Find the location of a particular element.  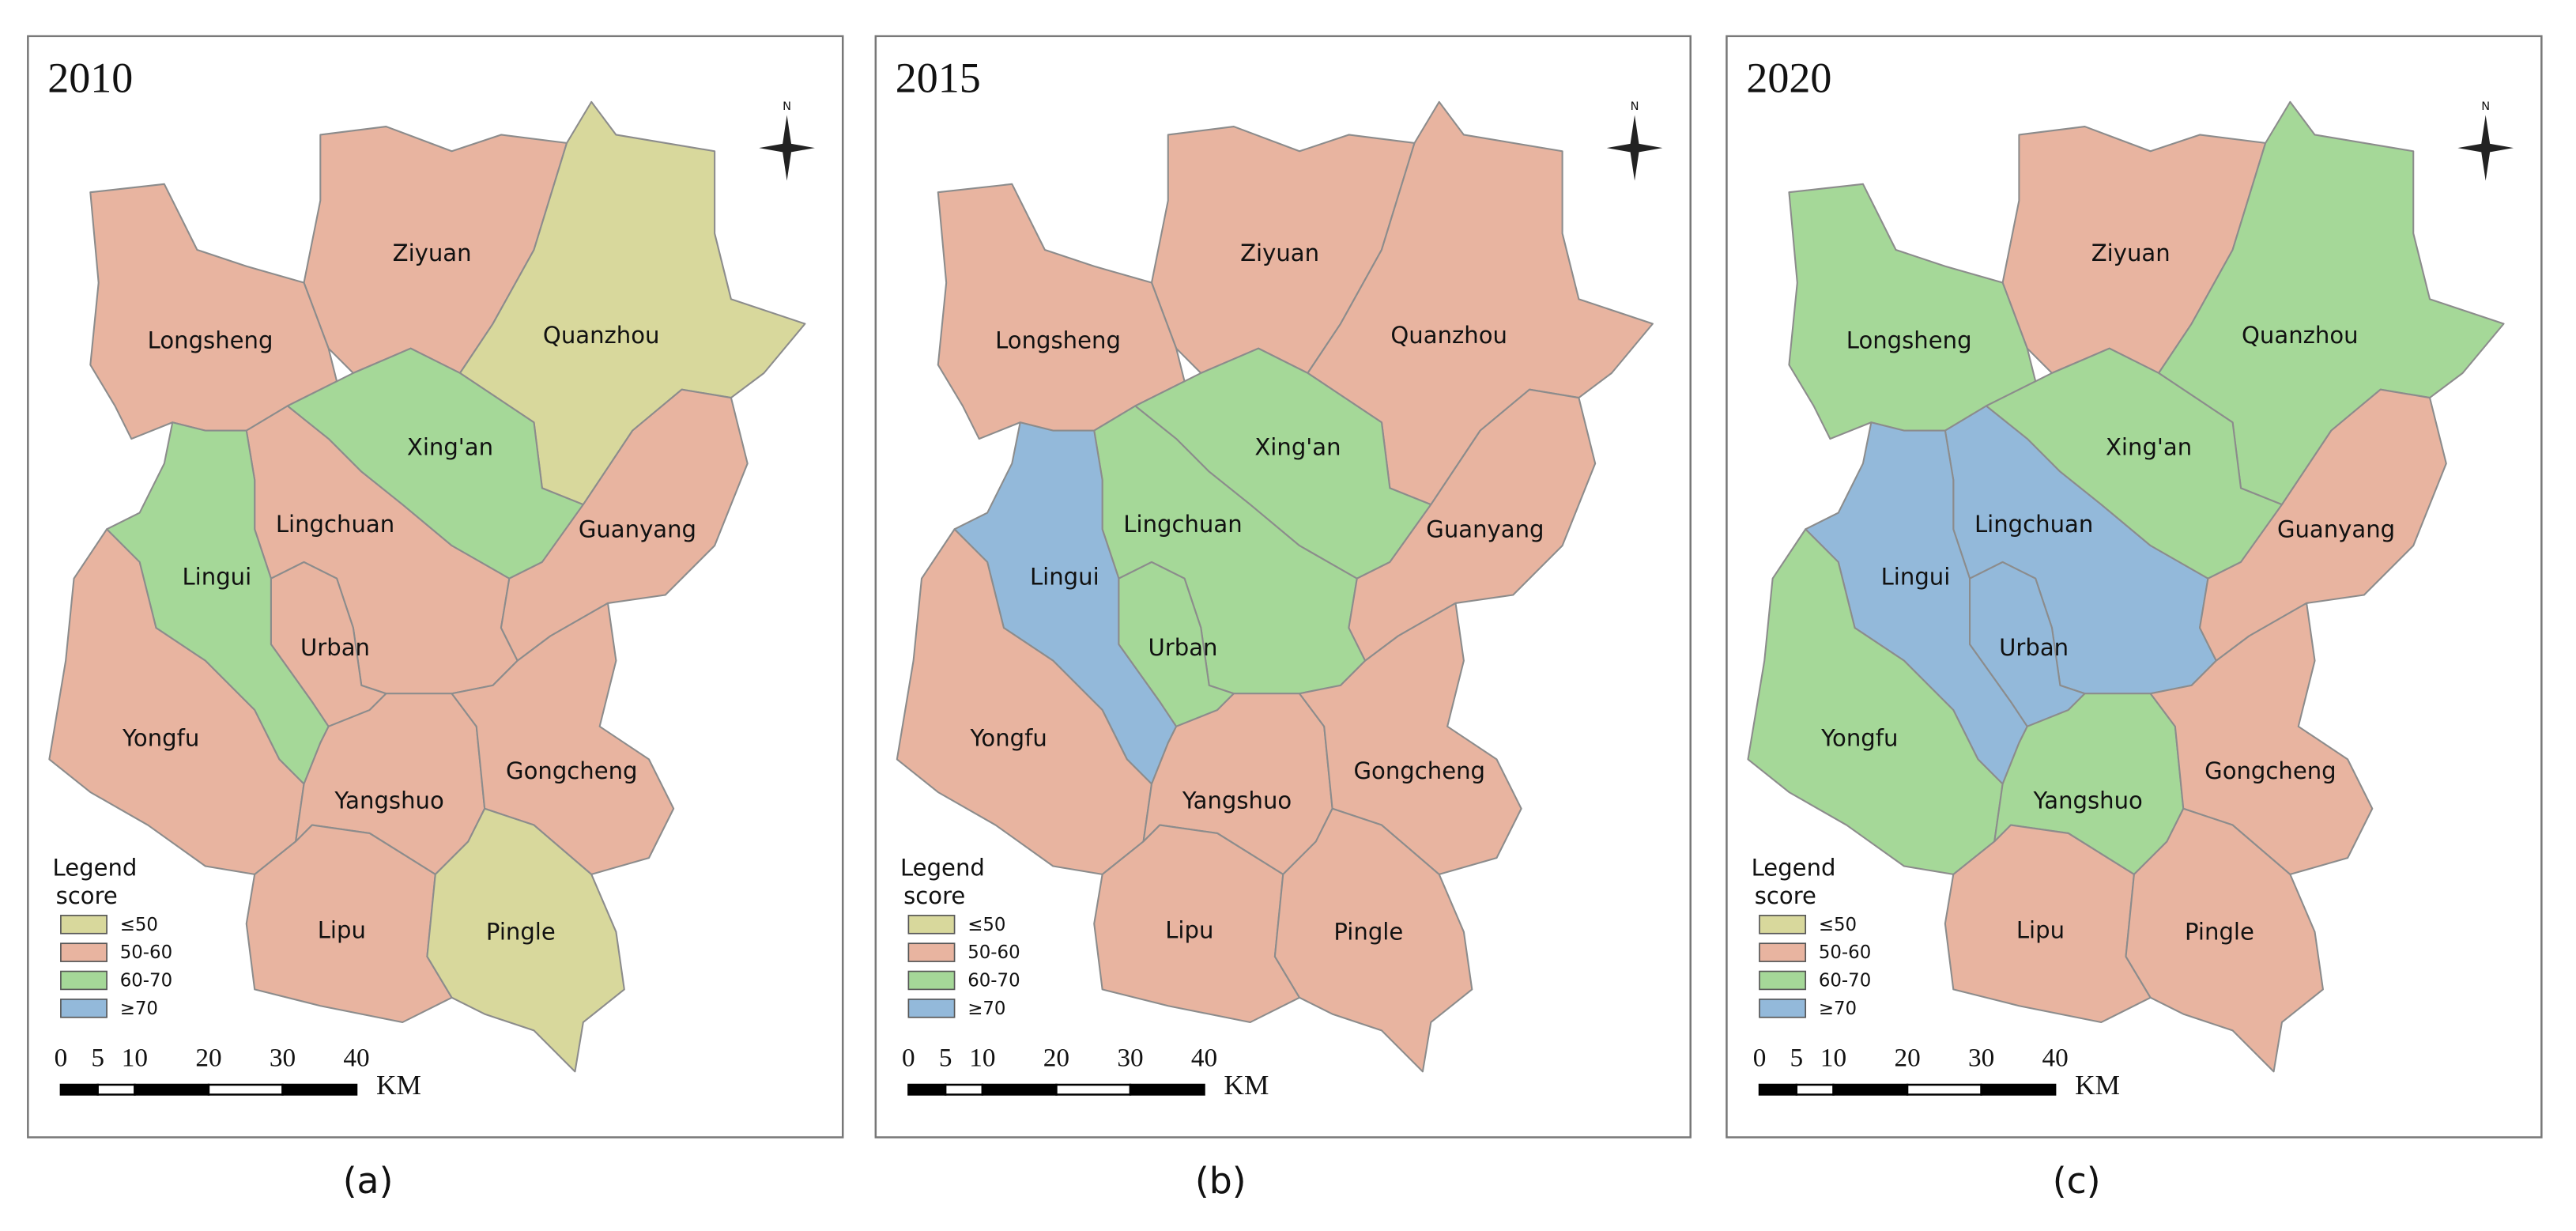

year-label: 2015 is located at coordinates (938, 78).